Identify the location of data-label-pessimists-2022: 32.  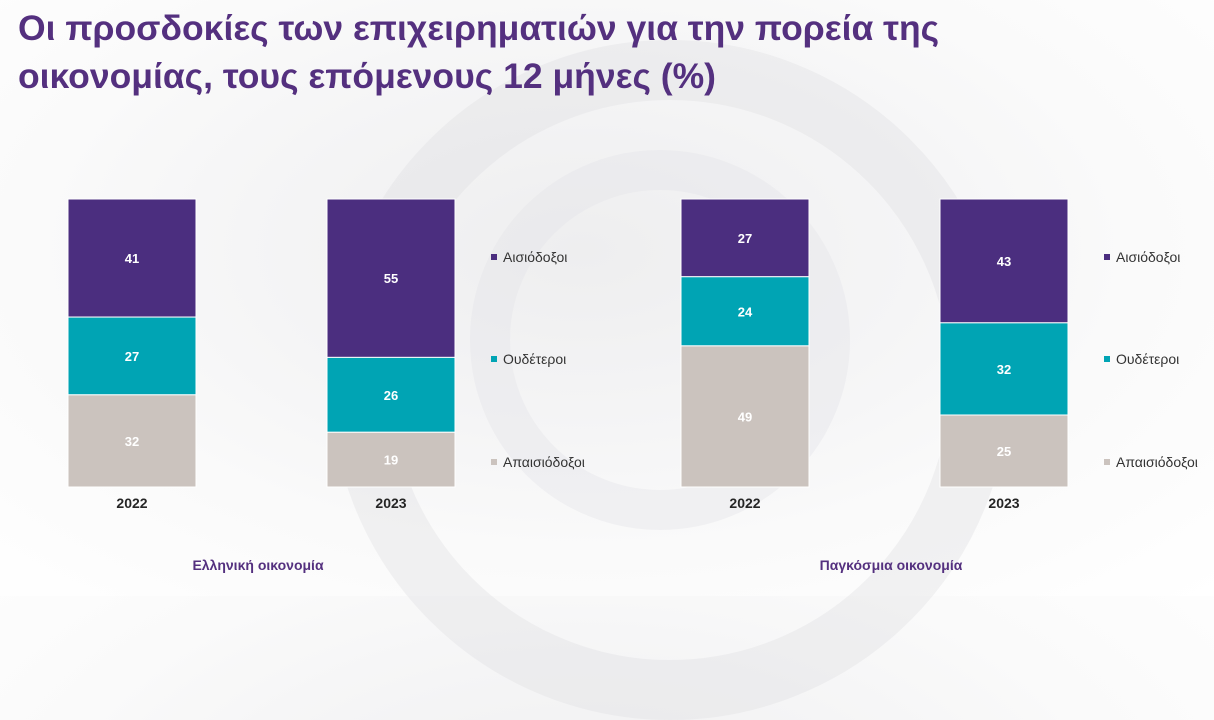
(132, 441).